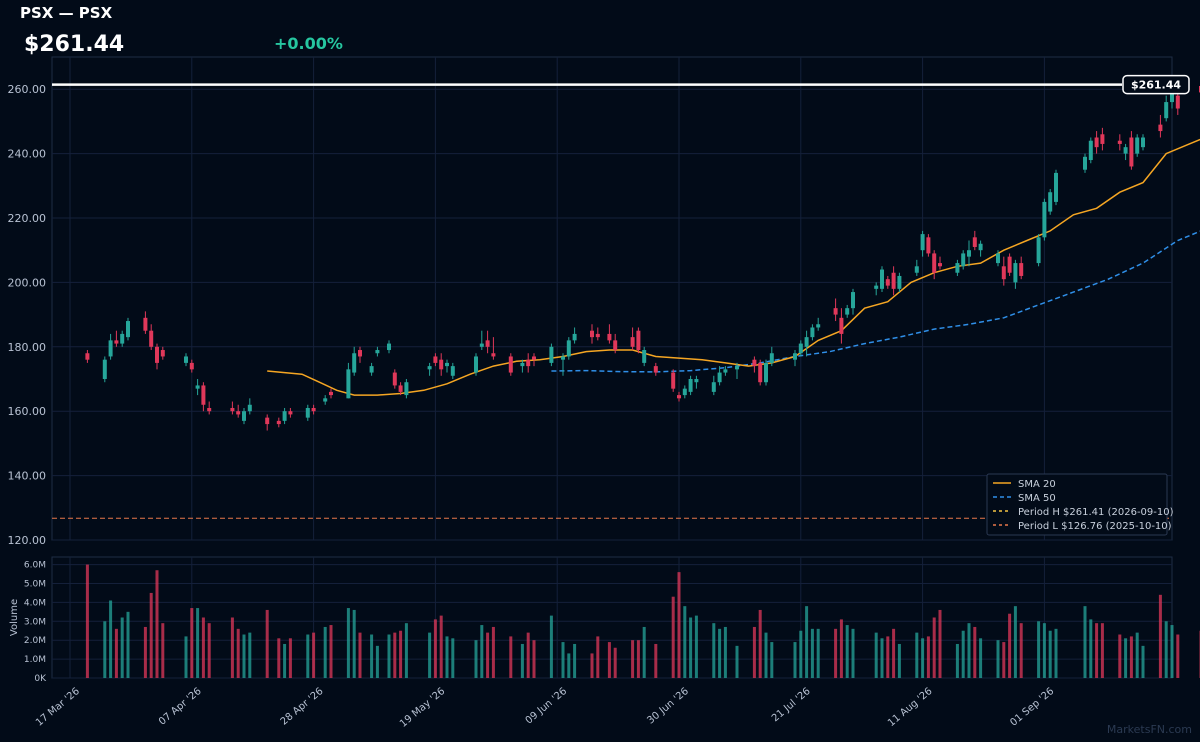 The width and height of the screenshot is (1200, 742). I want to click on legend-box, so click(1077, 504).